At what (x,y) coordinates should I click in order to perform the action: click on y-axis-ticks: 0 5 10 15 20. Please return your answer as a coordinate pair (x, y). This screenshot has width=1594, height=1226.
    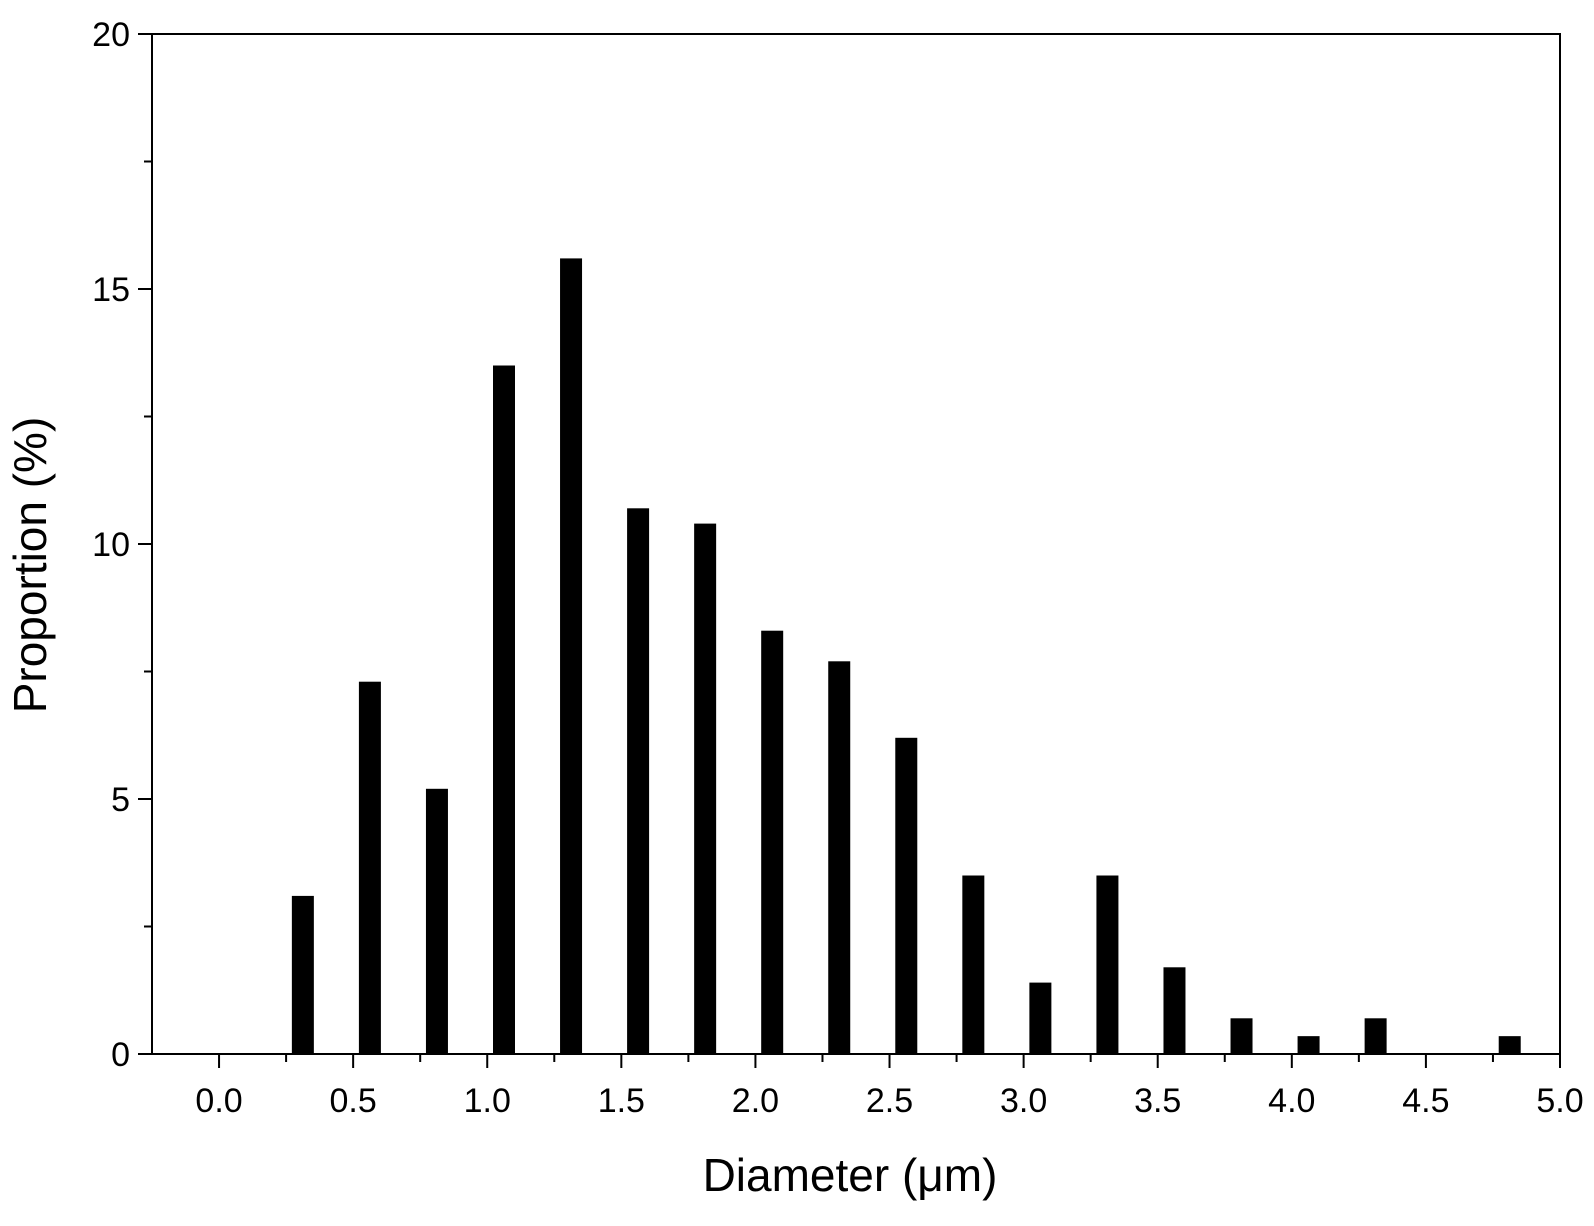
    Looking at the image, I should click on (122, 545).